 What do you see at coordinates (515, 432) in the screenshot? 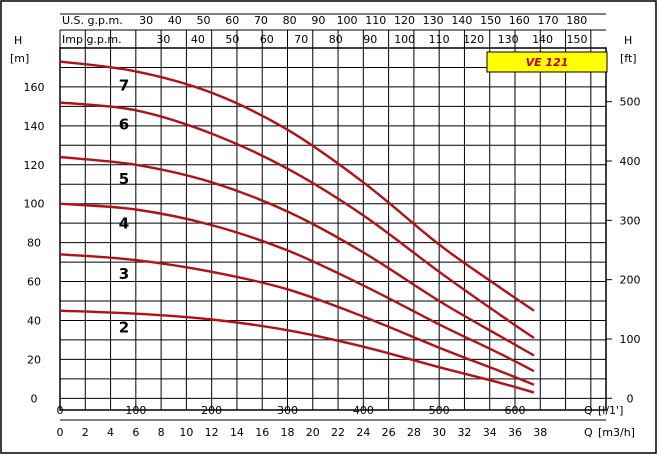
I see `x-tick-m3h: 36` at bounding box center [515, 432].